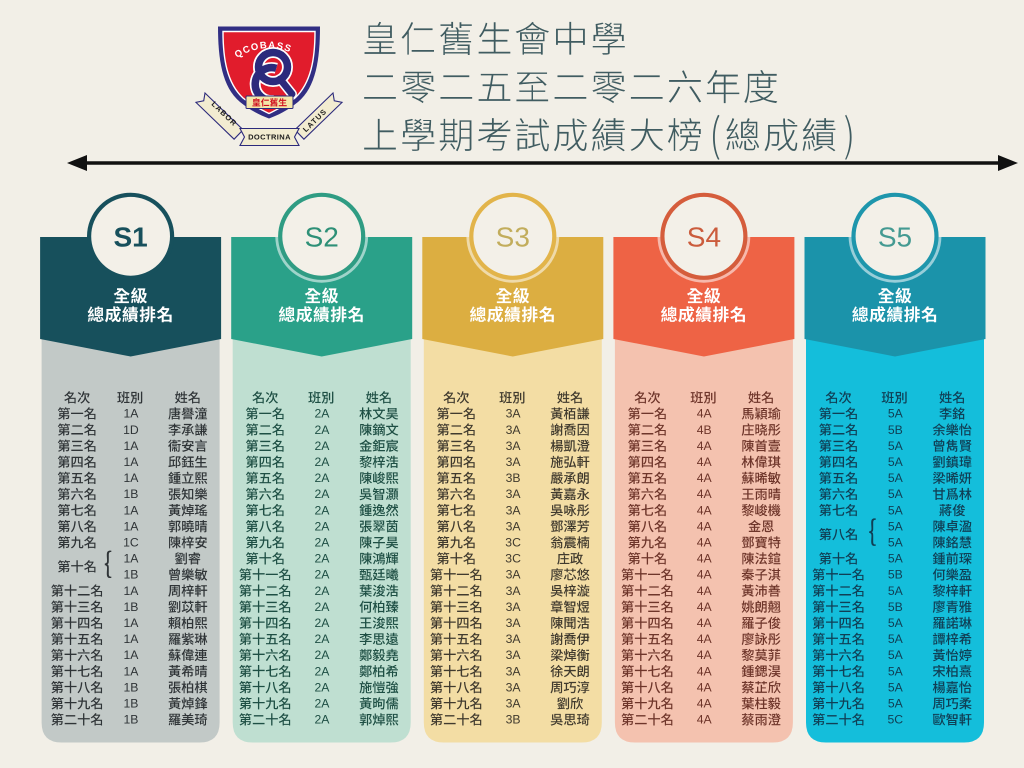 The image size is (1024, 768). Describe the element at coordinates (704, 430) in the screenshot. I see `svg-text: 4B` at that location.